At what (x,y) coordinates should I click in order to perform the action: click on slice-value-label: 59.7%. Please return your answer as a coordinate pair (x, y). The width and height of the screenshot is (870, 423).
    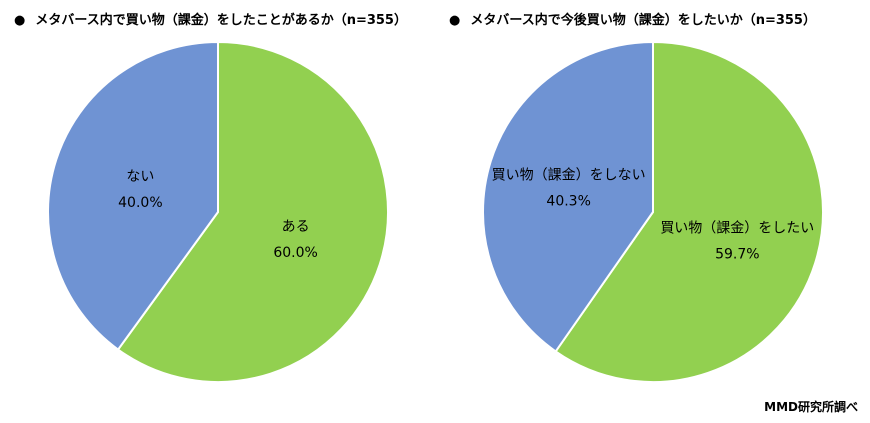
    Looking at the image, I should click on (737, 255).